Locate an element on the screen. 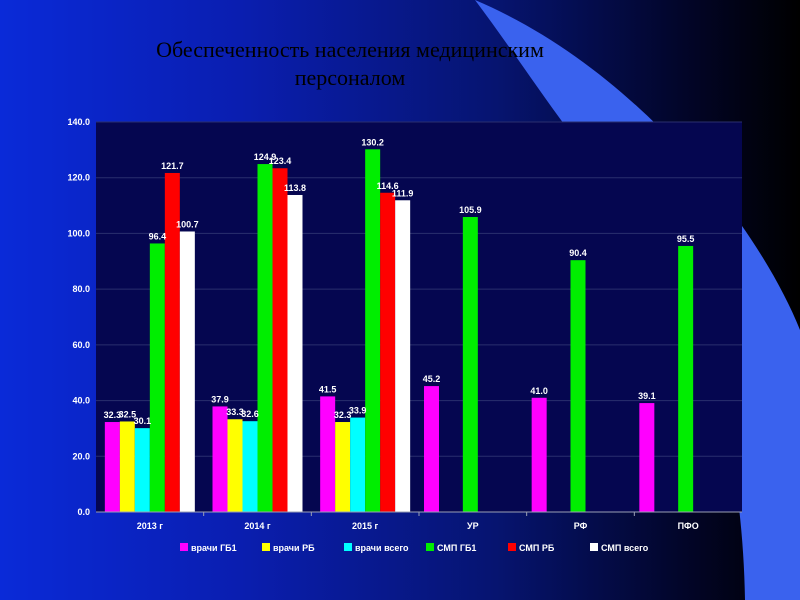  bar-смп-всего-3 is located at coordinates (403, 356).